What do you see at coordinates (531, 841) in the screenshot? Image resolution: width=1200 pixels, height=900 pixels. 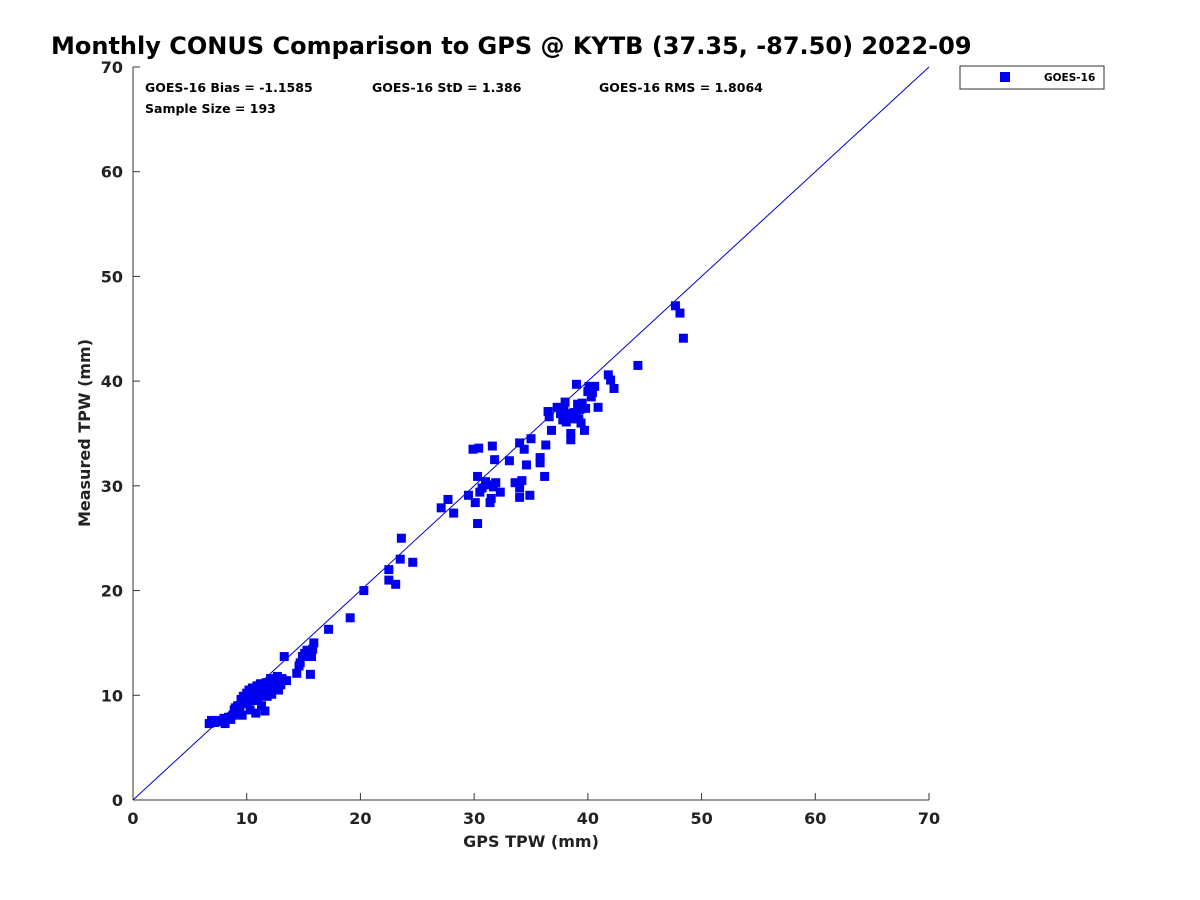 I see `x-axis-label: GPS TPW (mm)` at bounding box center [531, 841].